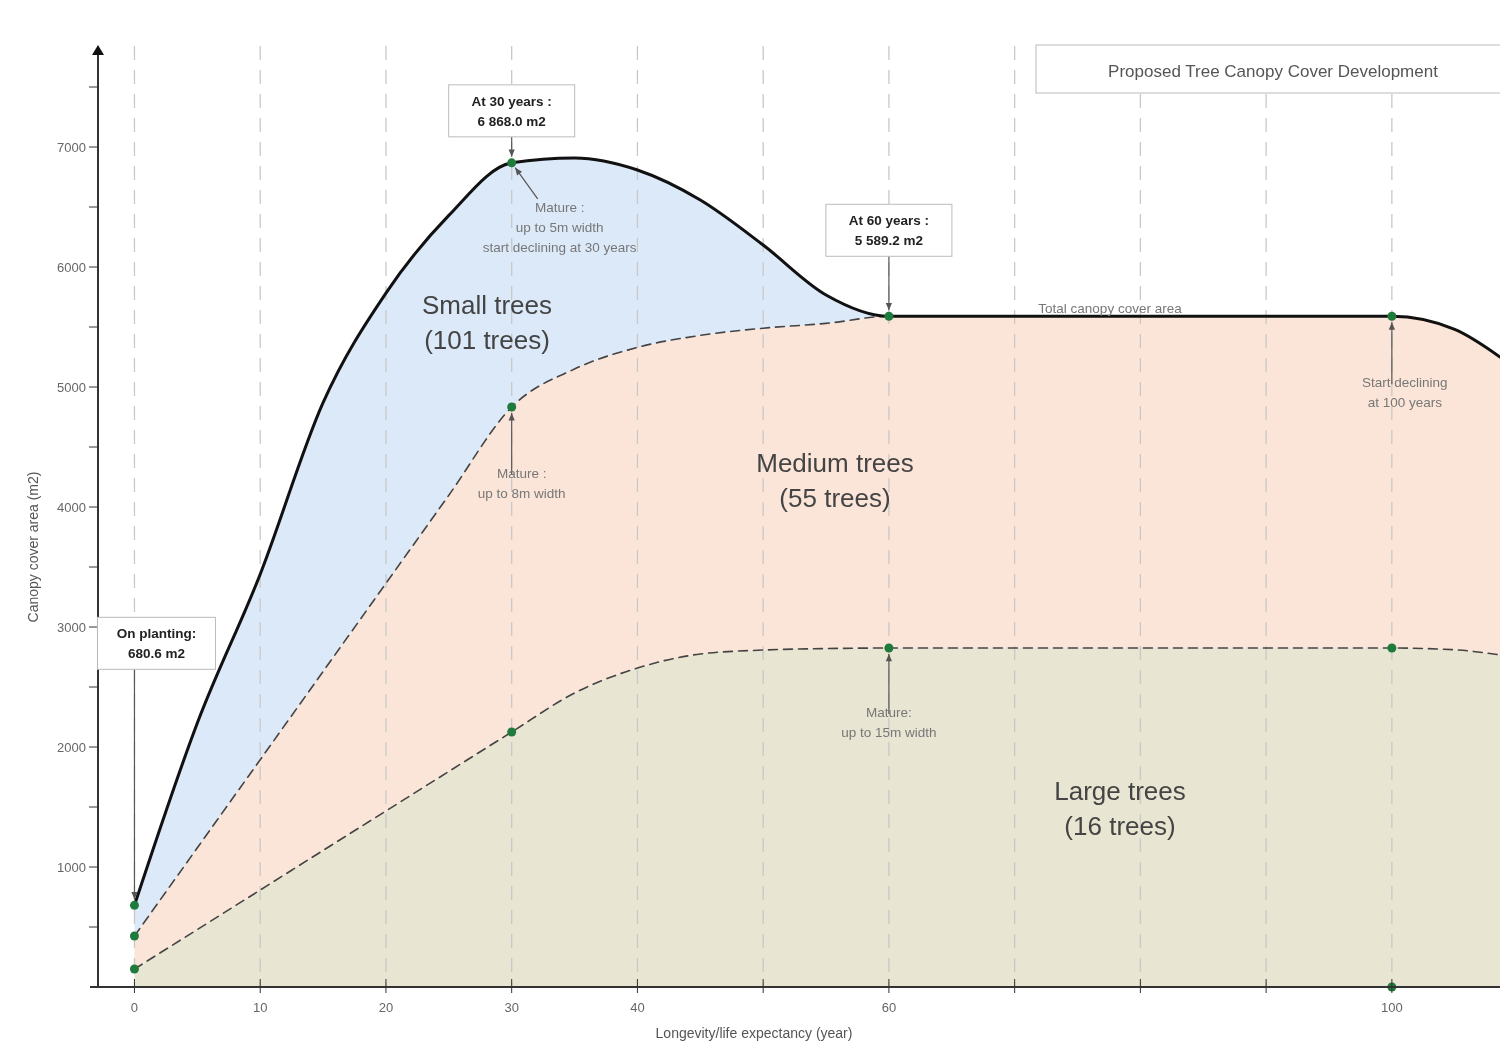 The width and height of the screenshot is (1500, 1046). I want to click on y-tick-label: 5000, so click(71, 387).